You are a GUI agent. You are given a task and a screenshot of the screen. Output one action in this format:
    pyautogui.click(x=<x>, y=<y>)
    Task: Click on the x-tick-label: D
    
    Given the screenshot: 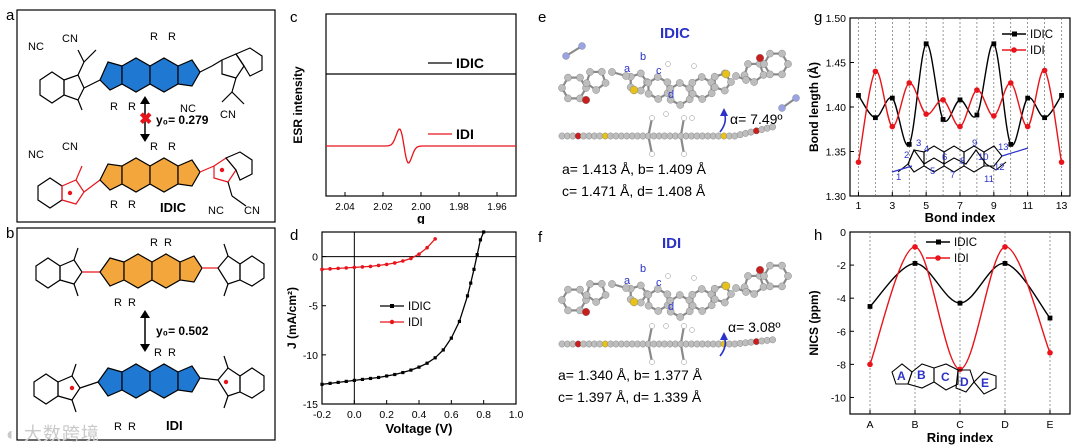 What is the action you would take?
    pyautogui.click(x=1005, y=425)
    